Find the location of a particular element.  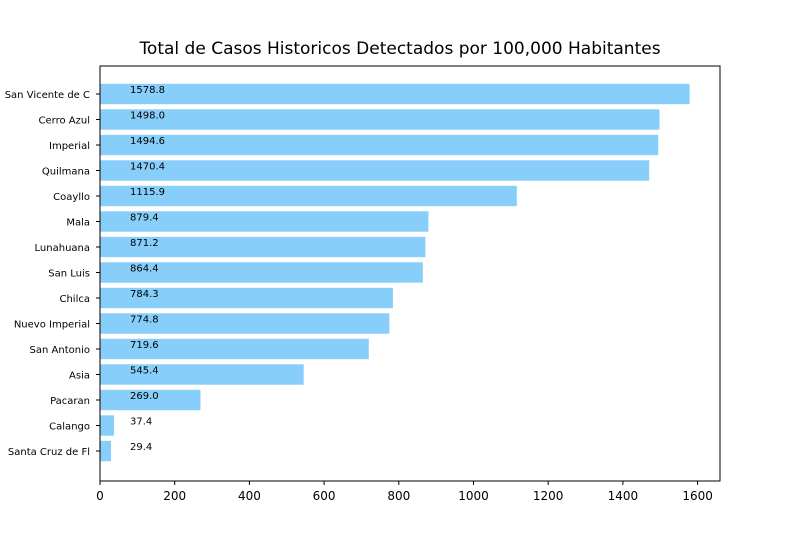

value-label-7: 864.4 is located at coordinates (144, 269).